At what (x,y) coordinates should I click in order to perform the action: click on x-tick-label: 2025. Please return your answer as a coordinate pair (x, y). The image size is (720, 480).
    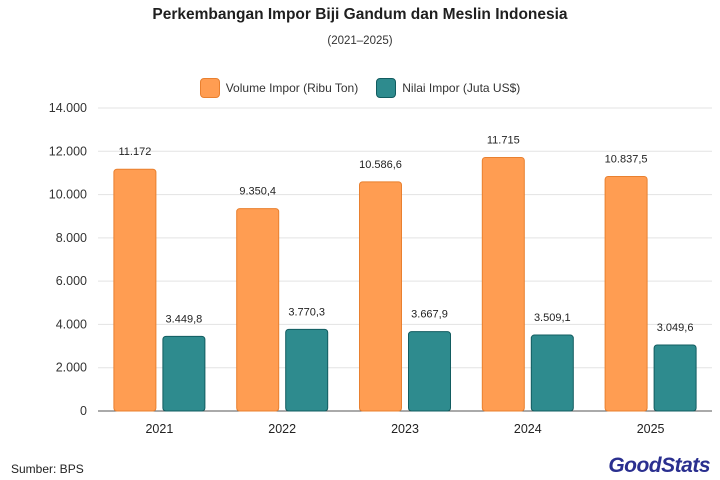
    Looking at the image, I should click on (651, 429).